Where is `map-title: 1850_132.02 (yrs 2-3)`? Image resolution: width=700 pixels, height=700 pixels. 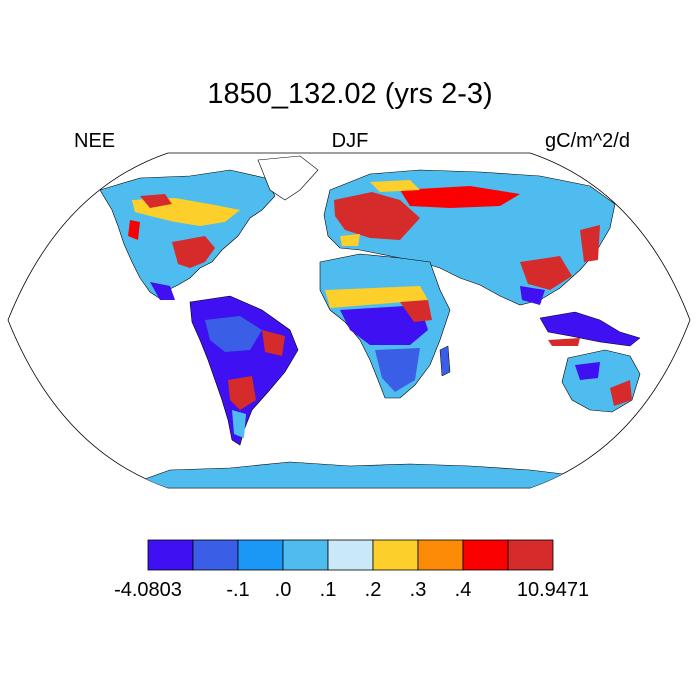 map-title: 1850_132.02 (yrs 2-3) is located at coordinates (350, 94).